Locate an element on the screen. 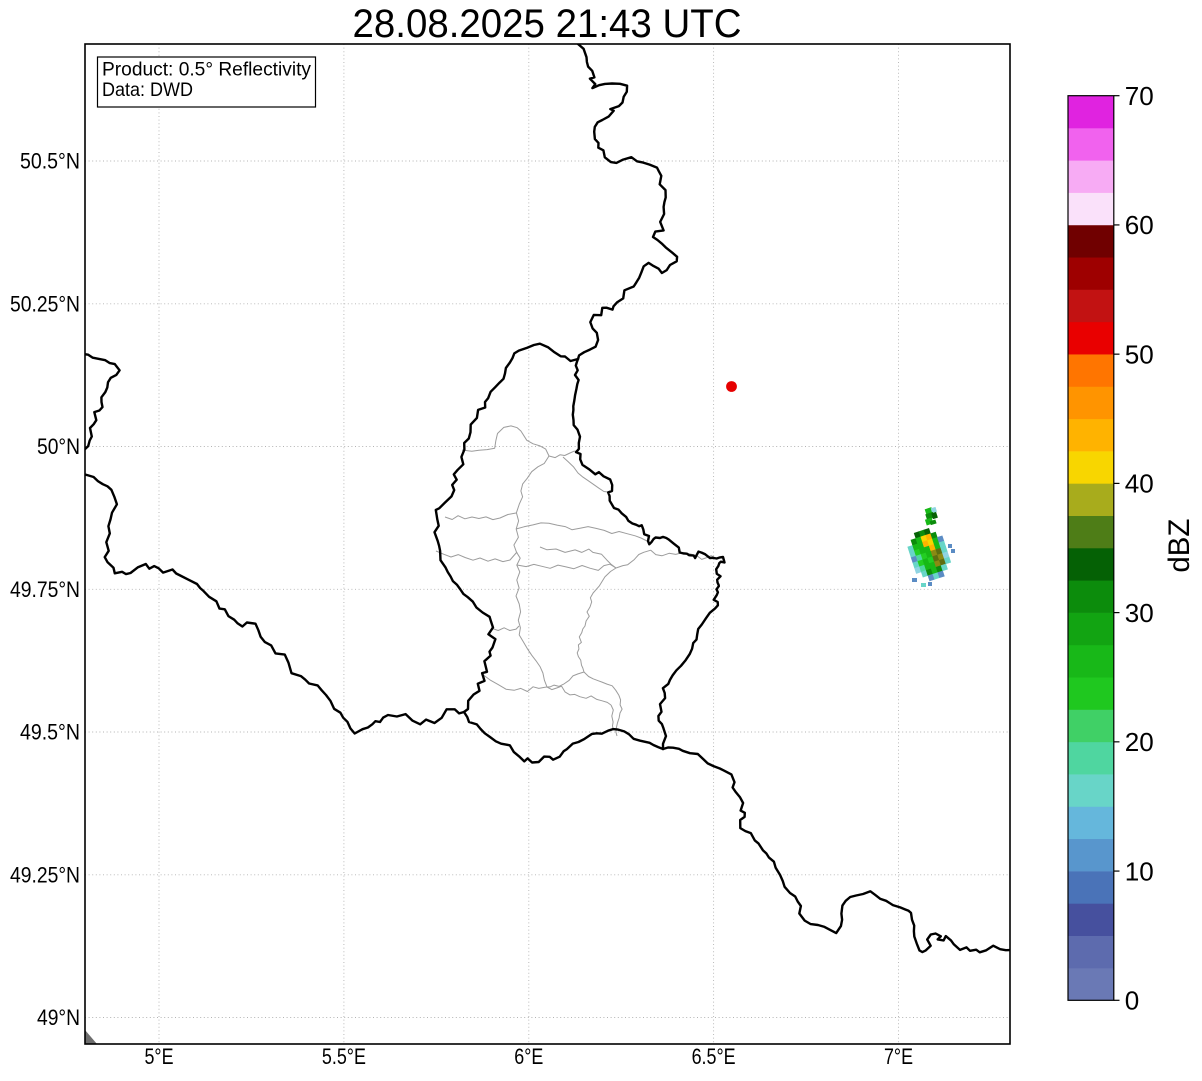  svg-text: 6°E is located at coordinates (528, 1056).